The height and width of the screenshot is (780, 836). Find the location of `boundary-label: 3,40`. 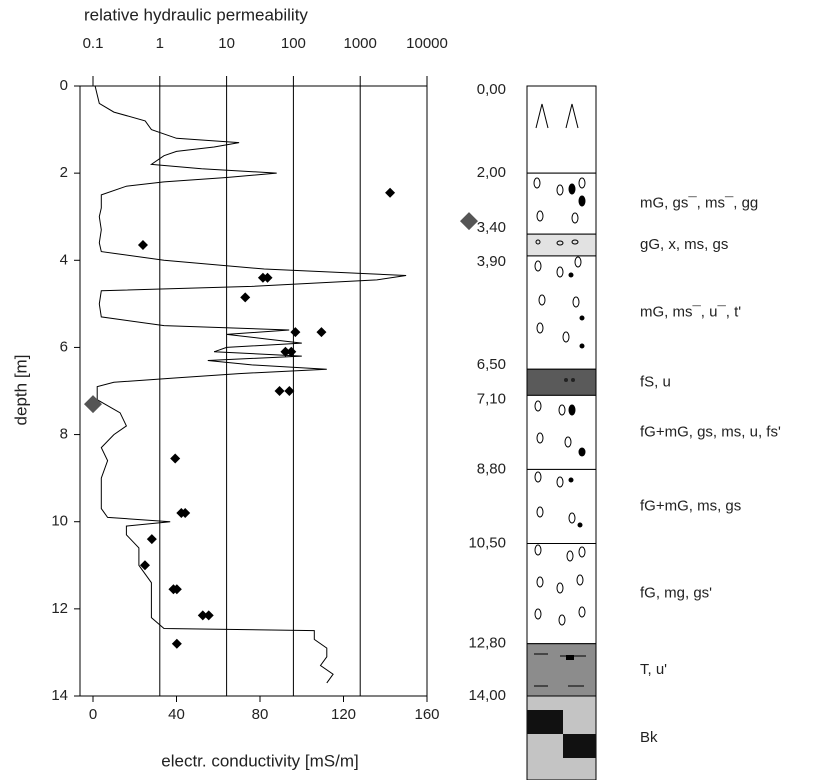

boundary-label: 3,40 is located at coordinates (491, 227).